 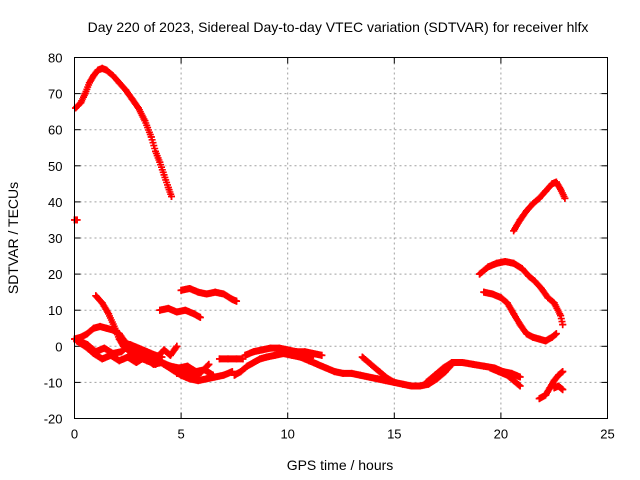 I want to click on series-arc18, so click(x=521, y=293).